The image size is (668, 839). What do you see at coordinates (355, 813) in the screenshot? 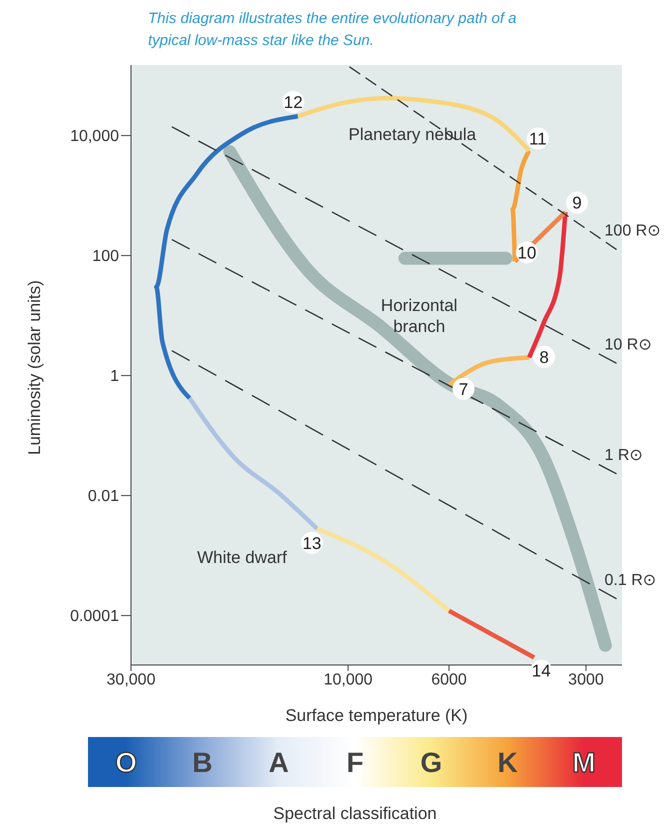
I see `text: Spectral classification` at bounding box center [355, 813].